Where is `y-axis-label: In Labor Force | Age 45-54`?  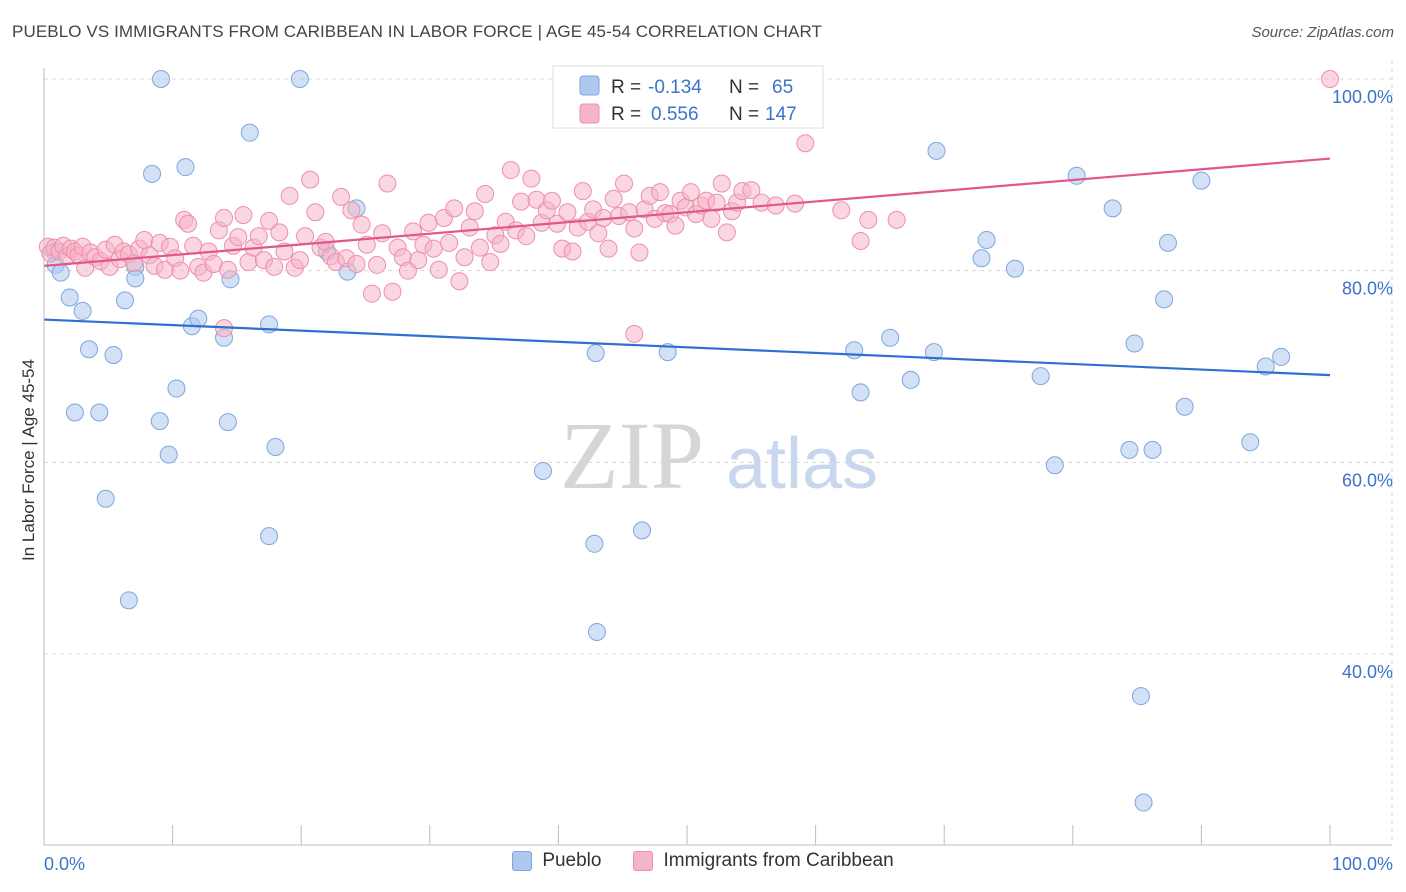 y-axis-label: In Labor Force | Age 45-54 is located at coordinates (28, 460).